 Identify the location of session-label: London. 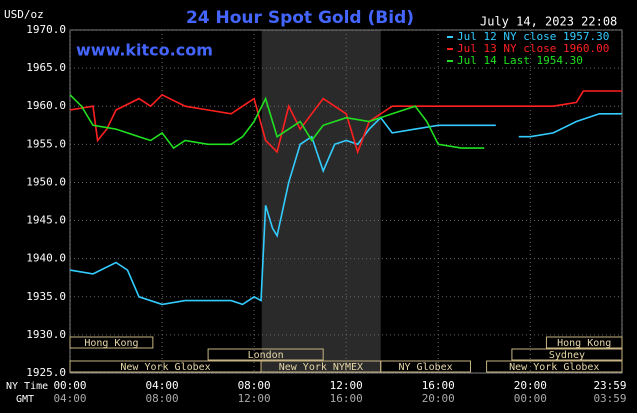
(266, 355).